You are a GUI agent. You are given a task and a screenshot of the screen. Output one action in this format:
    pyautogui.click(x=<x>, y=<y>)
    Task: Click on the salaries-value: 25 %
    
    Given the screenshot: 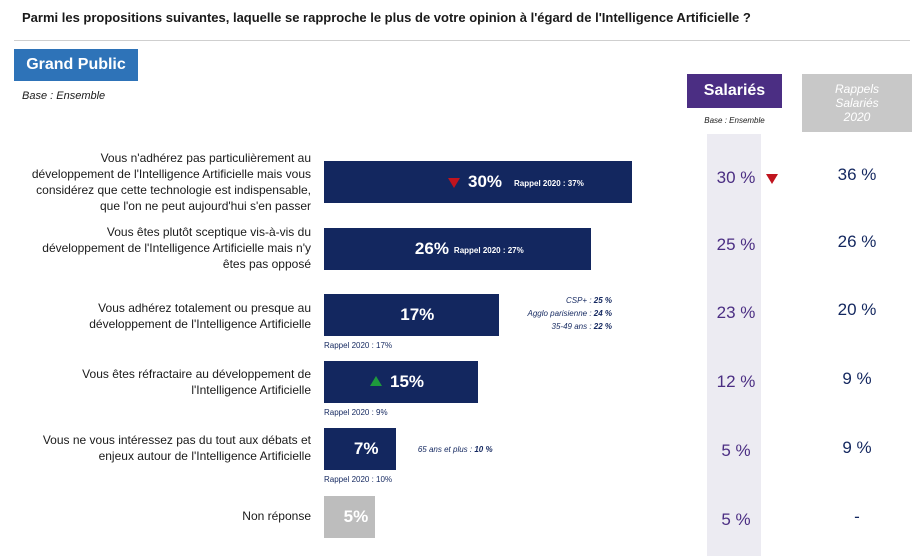 What is the action you would take?
    pyautogui.click(x=736, y=244)
    